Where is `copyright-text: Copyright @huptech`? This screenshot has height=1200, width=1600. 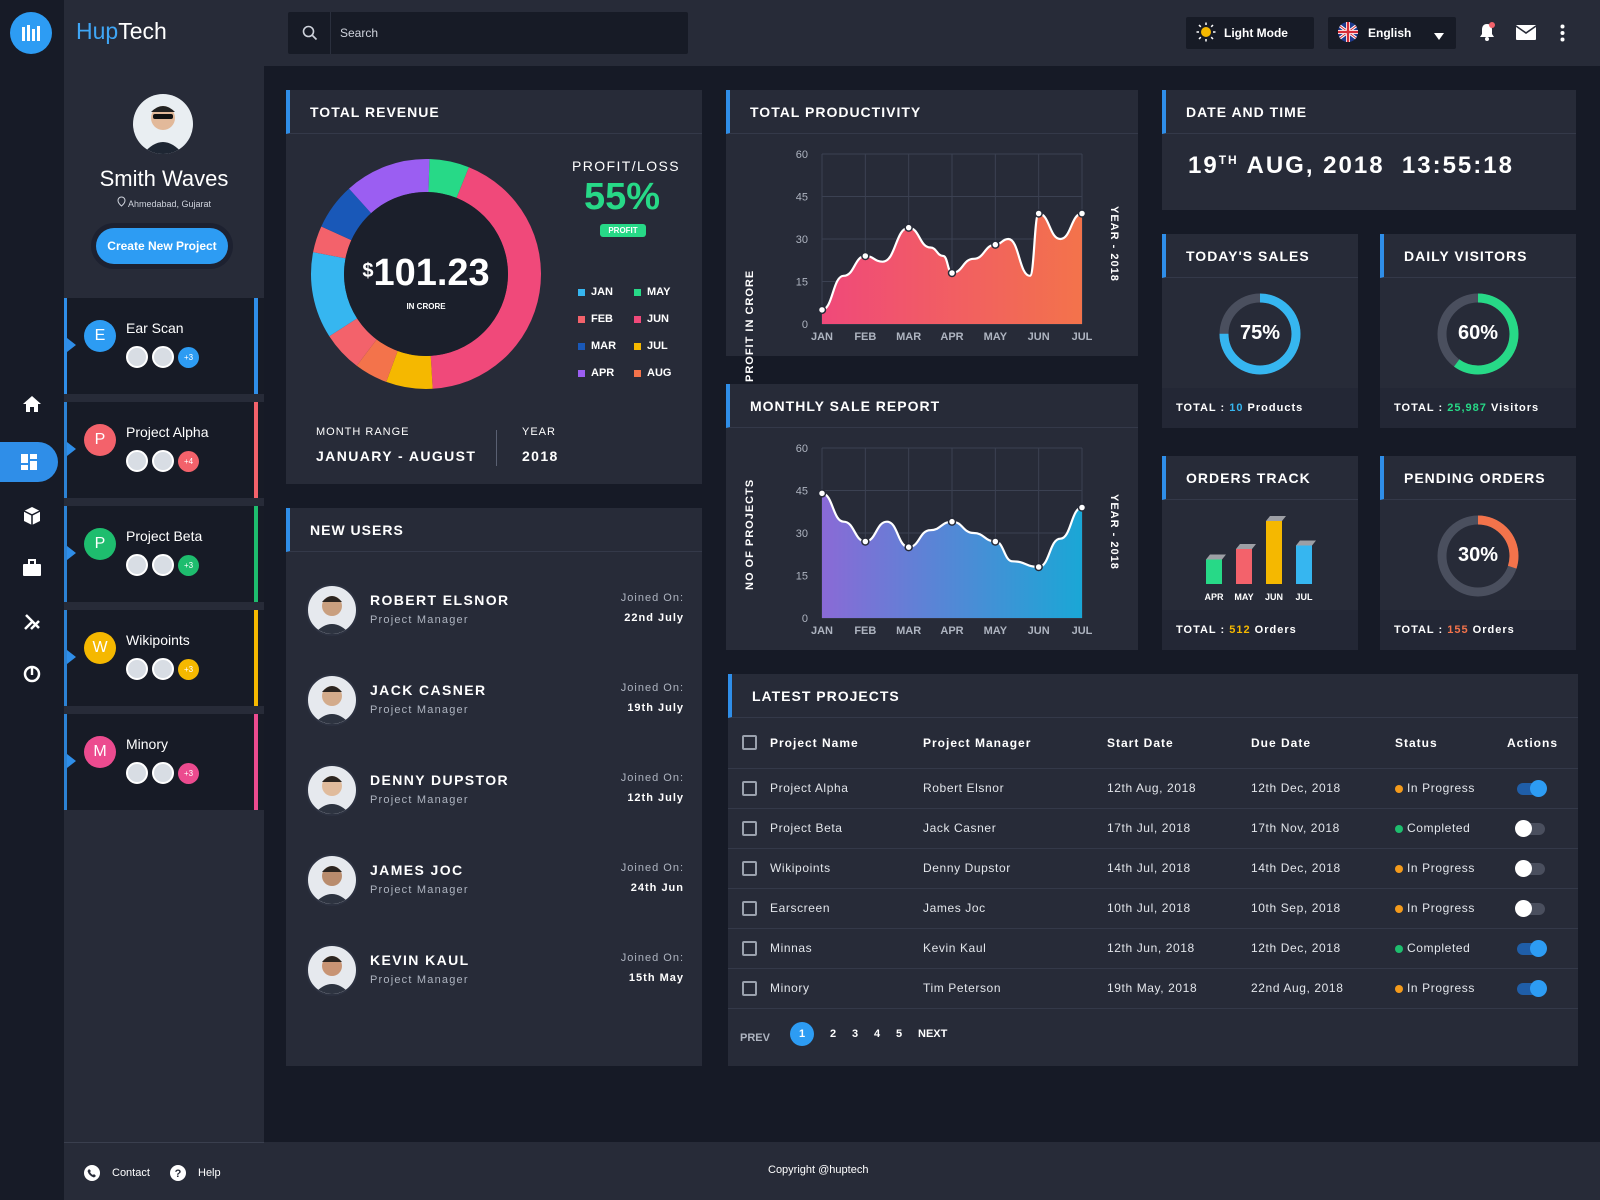 copyright-text: Copyright @huptech is located at coordinates (818, 1170).